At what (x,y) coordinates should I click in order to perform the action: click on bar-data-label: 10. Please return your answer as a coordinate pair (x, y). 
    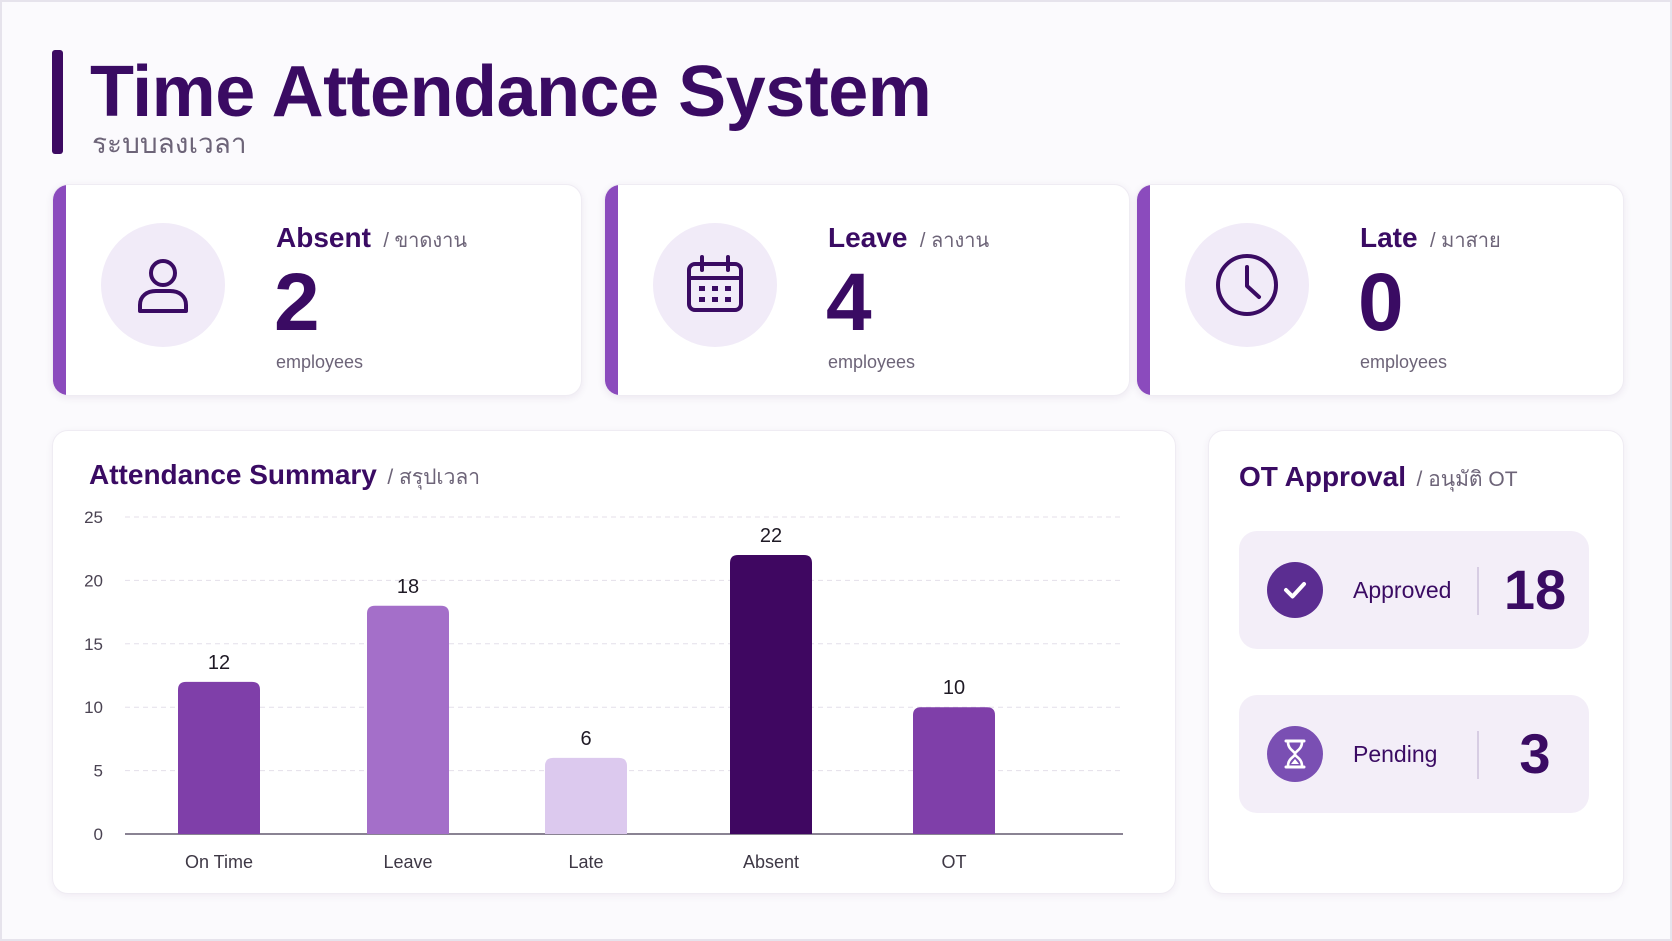
    Looking at the image, I should click on (954, 688).